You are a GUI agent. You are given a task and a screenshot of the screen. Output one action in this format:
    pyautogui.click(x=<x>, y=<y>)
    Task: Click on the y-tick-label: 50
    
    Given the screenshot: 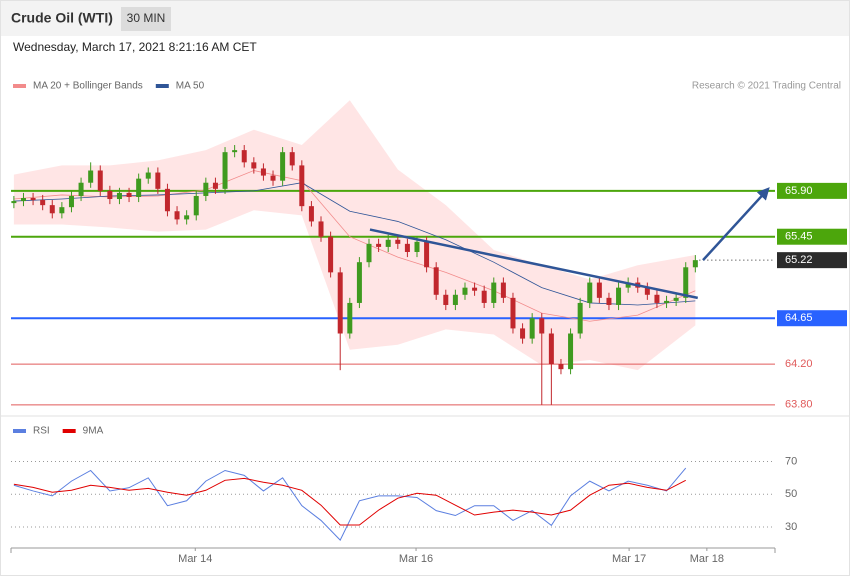 What is the action you would take?
    pyautogui.click(x=791, y=494)
    